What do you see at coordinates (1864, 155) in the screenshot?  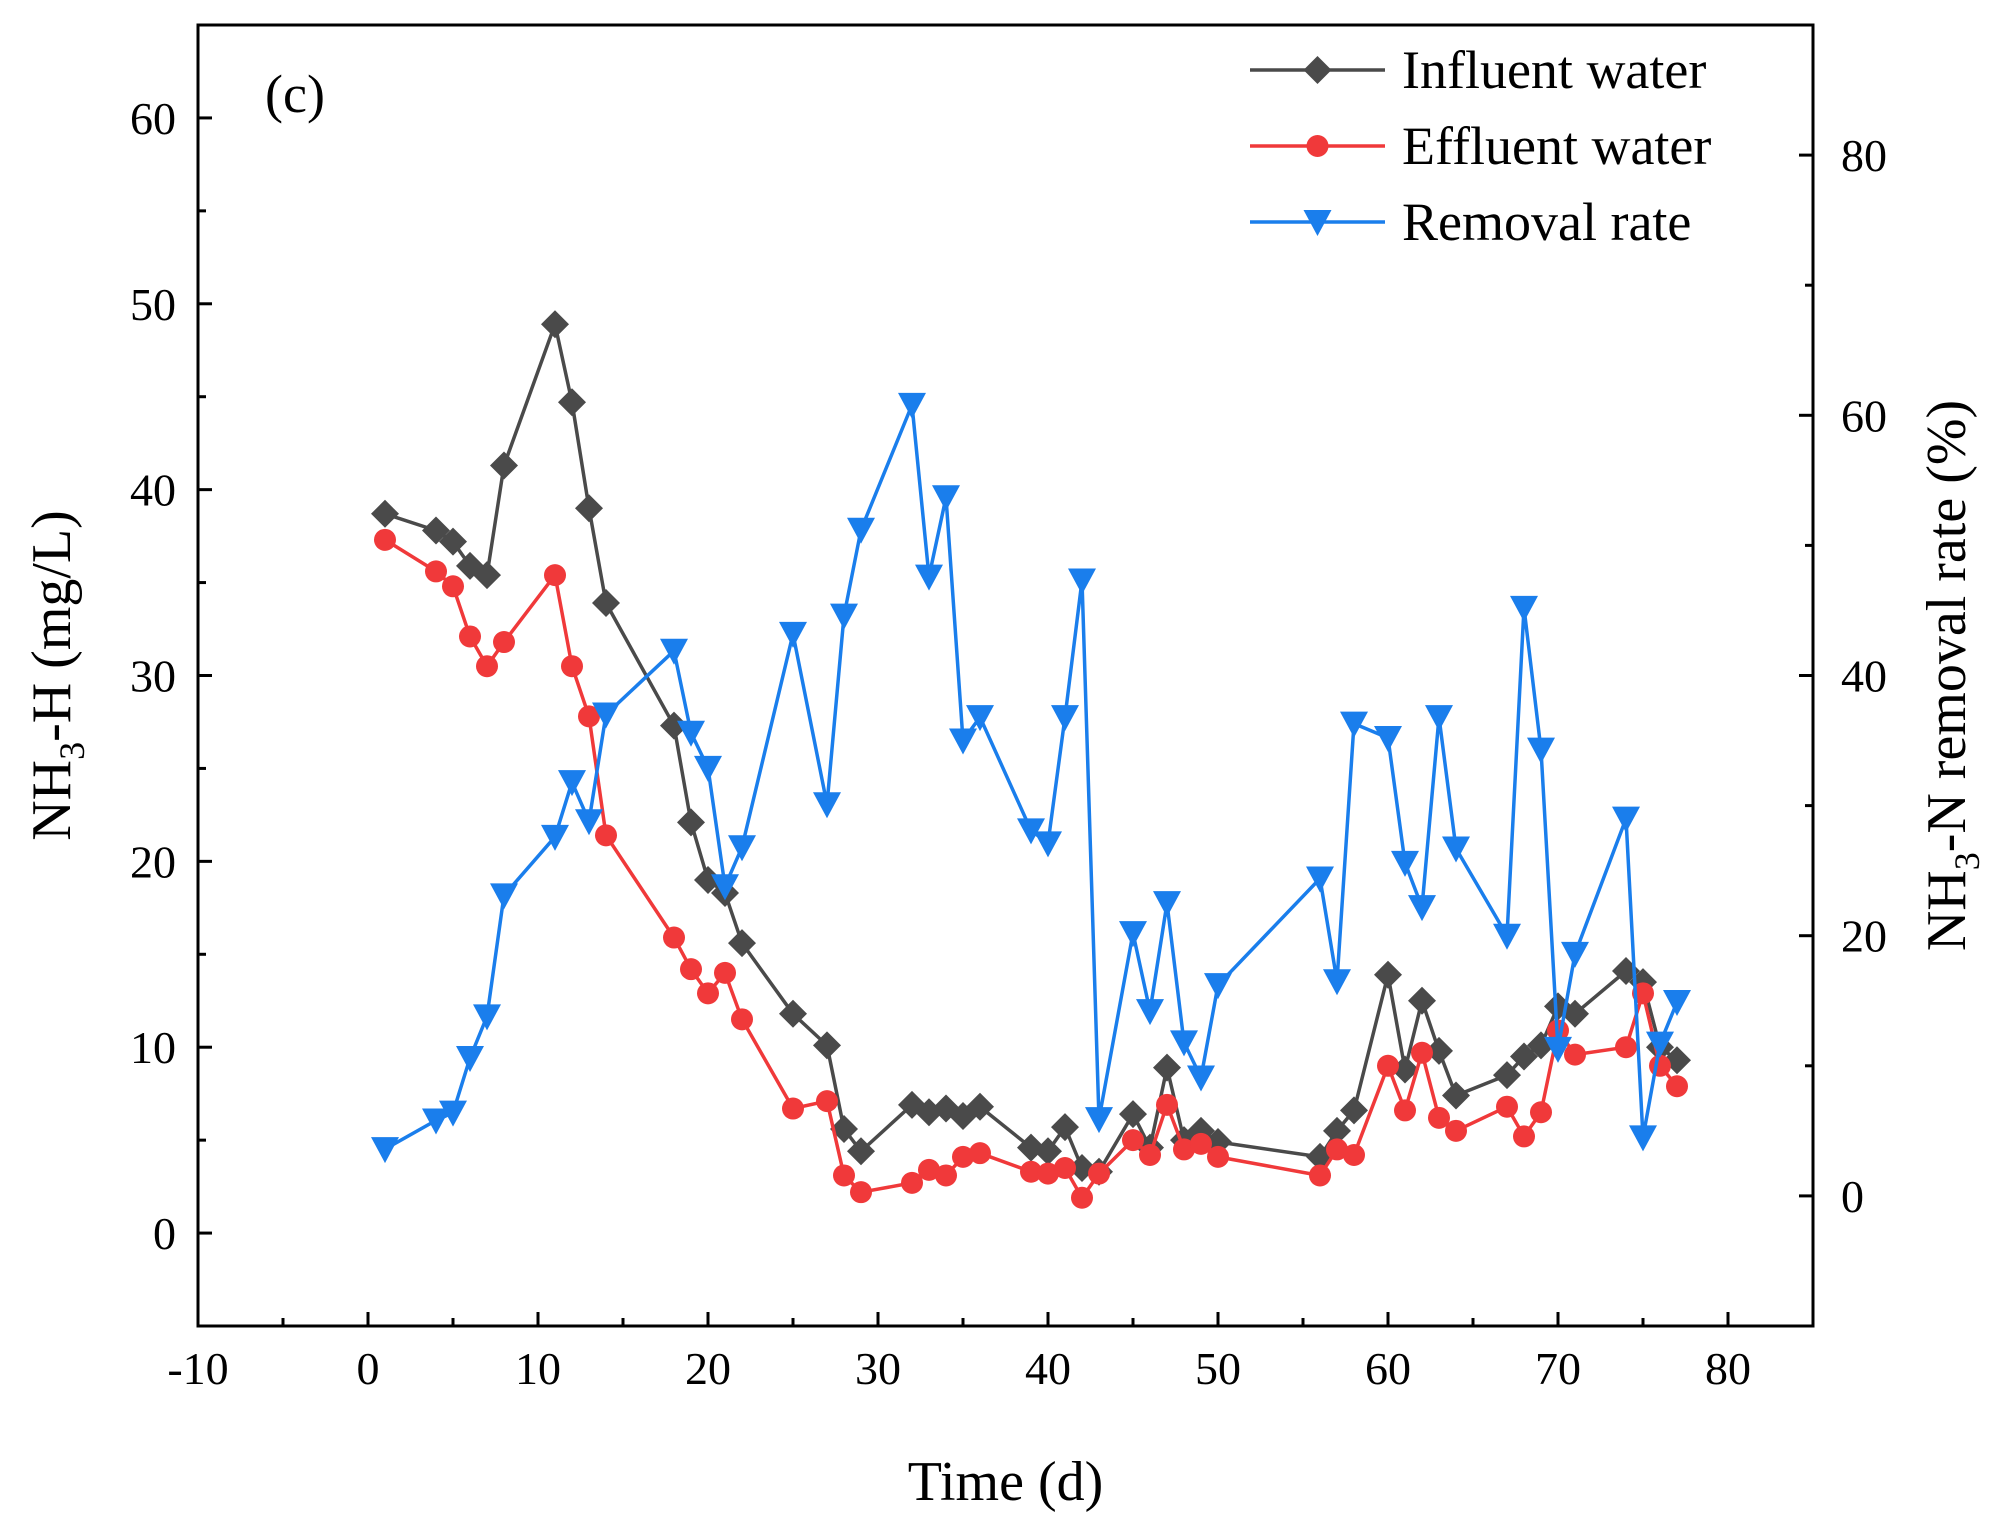 I see `right-y-tick-label: 80` at bounding box center [1864, 155].